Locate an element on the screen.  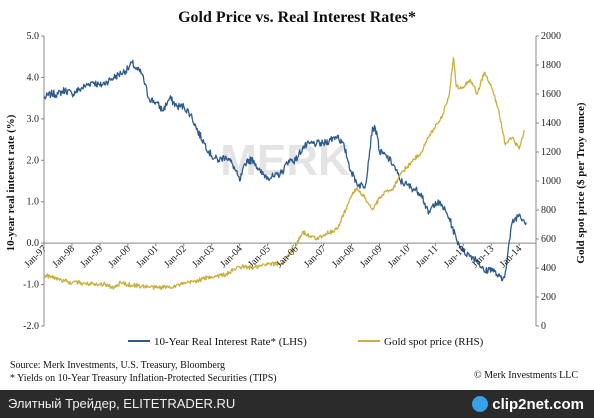
right-tick-label: 400 is located at coordinates (548, 268).